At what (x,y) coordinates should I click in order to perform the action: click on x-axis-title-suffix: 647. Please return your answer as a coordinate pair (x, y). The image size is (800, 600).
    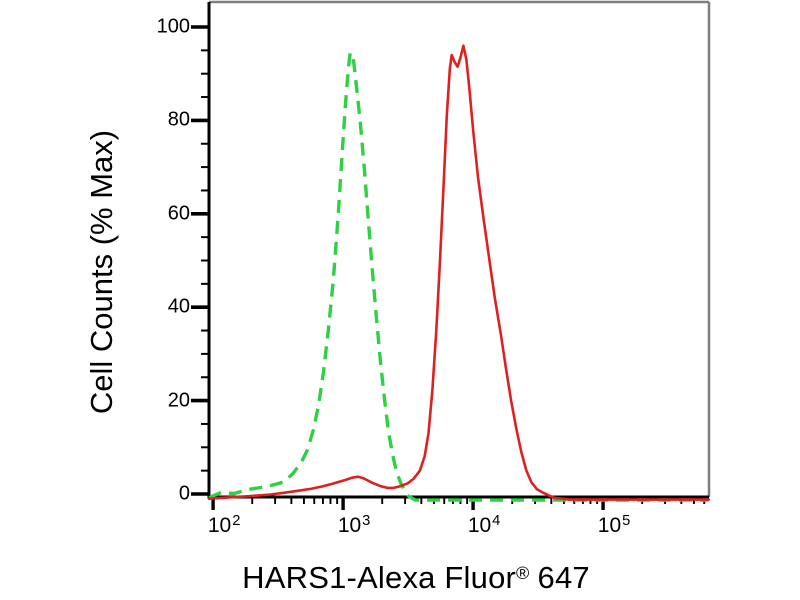
    Looking at the image, I should click on (563, 577).